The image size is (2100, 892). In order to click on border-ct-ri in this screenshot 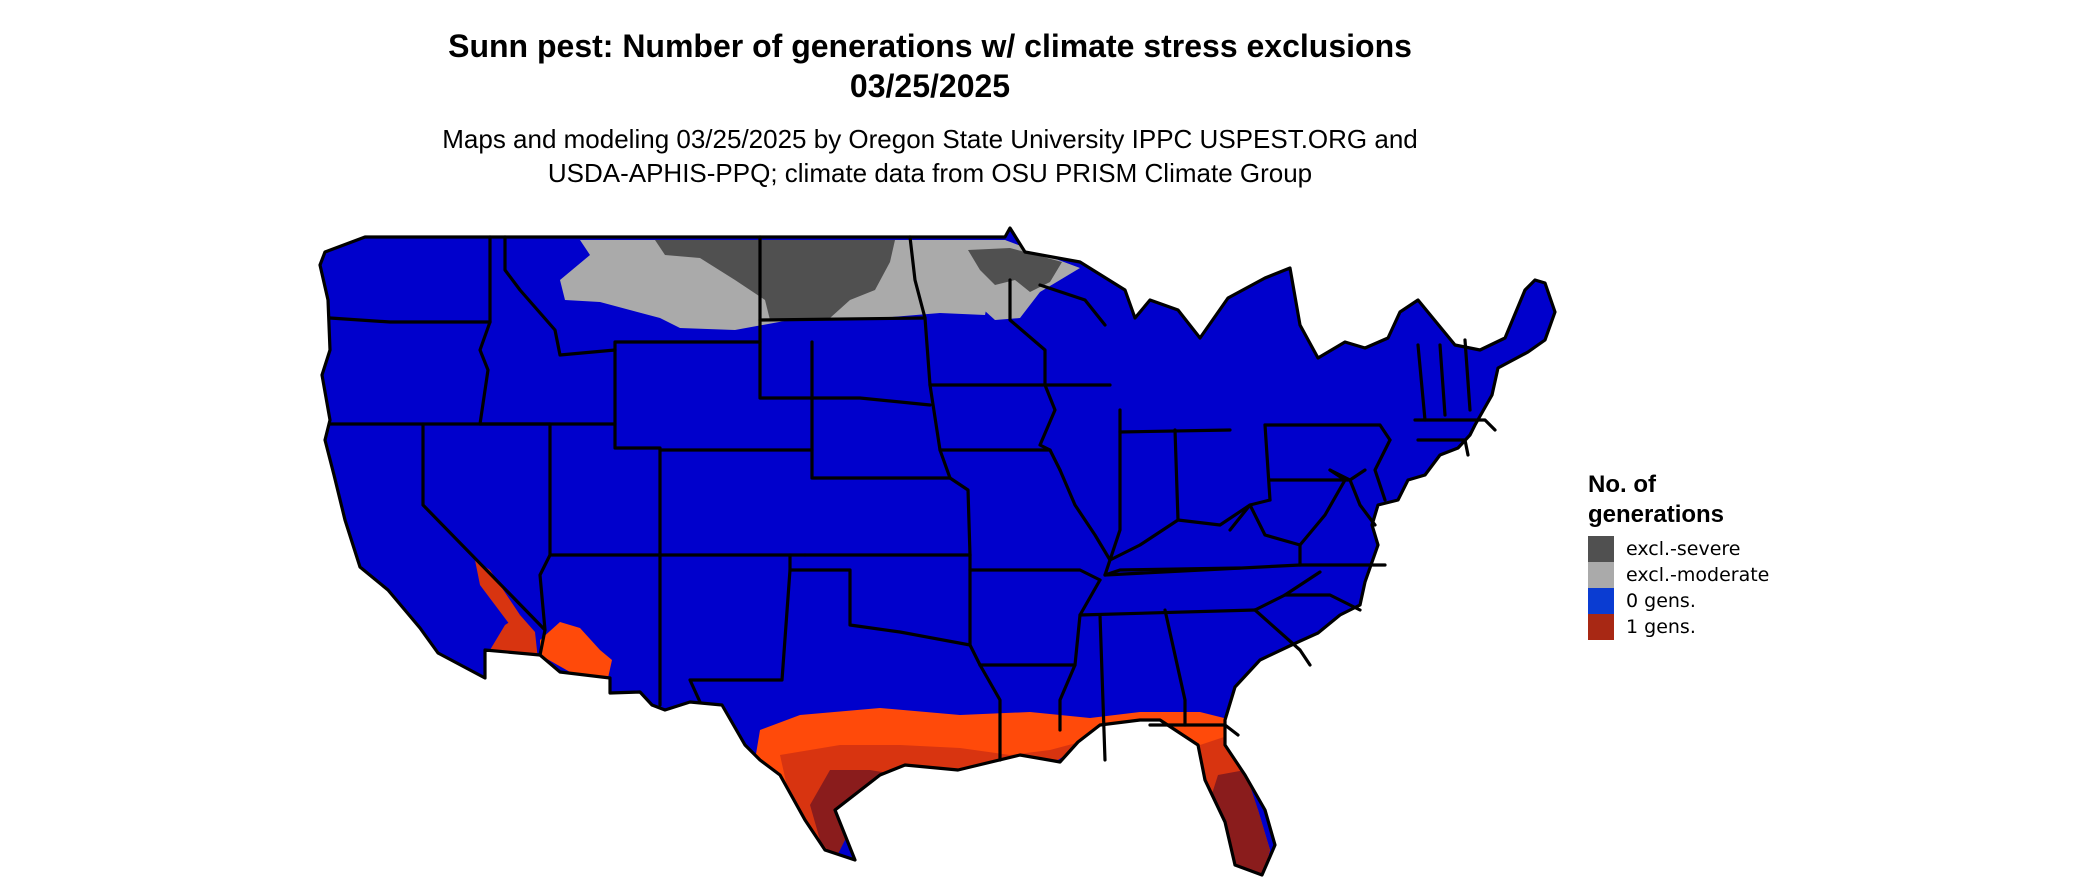, I will do `click(1443, 447)`.